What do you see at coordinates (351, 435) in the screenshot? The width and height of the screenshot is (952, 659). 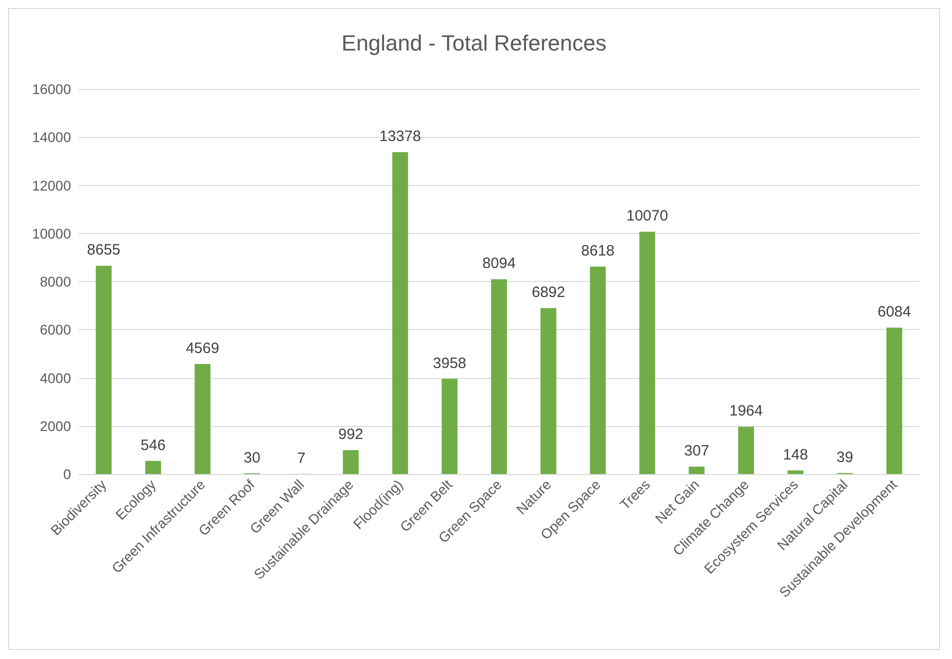 I see `data-label: 992` at bounding box center [351, 435].